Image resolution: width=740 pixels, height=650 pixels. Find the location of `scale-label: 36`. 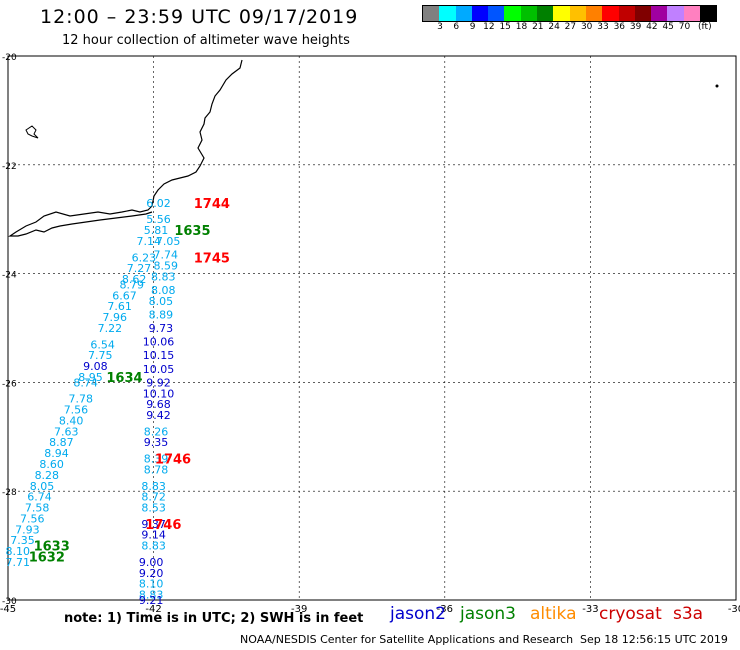

scale-label: 36 is located at coordinates (619, 27).